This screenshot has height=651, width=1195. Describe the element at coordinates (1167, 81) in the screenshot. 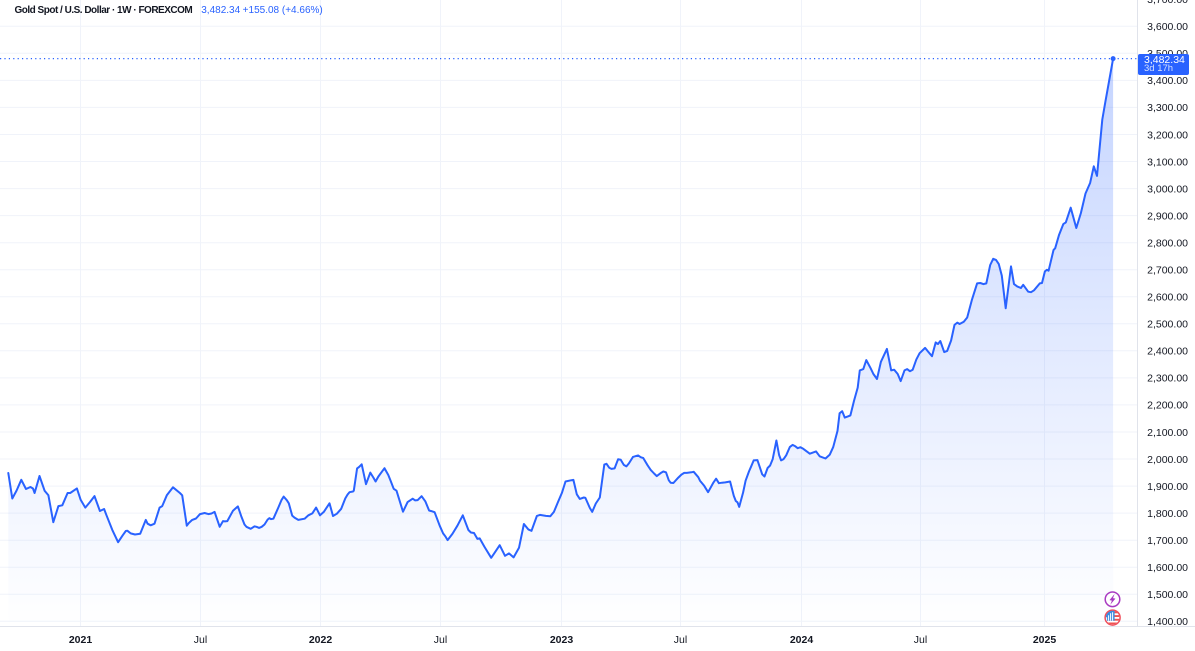

I see `svg-text: 3,400.00` at that location.